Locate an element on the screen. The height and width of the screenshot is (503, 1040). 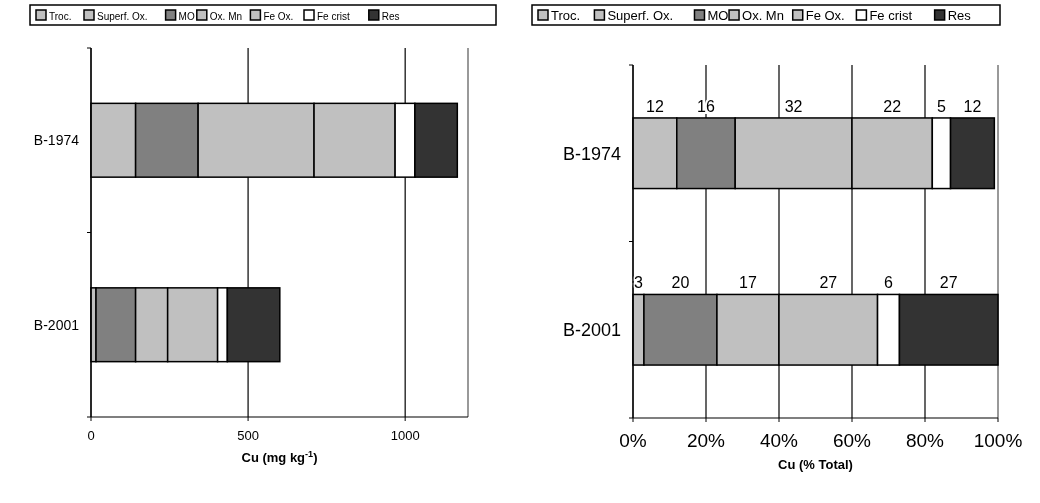
x-axis-title: Cu (% Total) is located at coordinates (815, 464).